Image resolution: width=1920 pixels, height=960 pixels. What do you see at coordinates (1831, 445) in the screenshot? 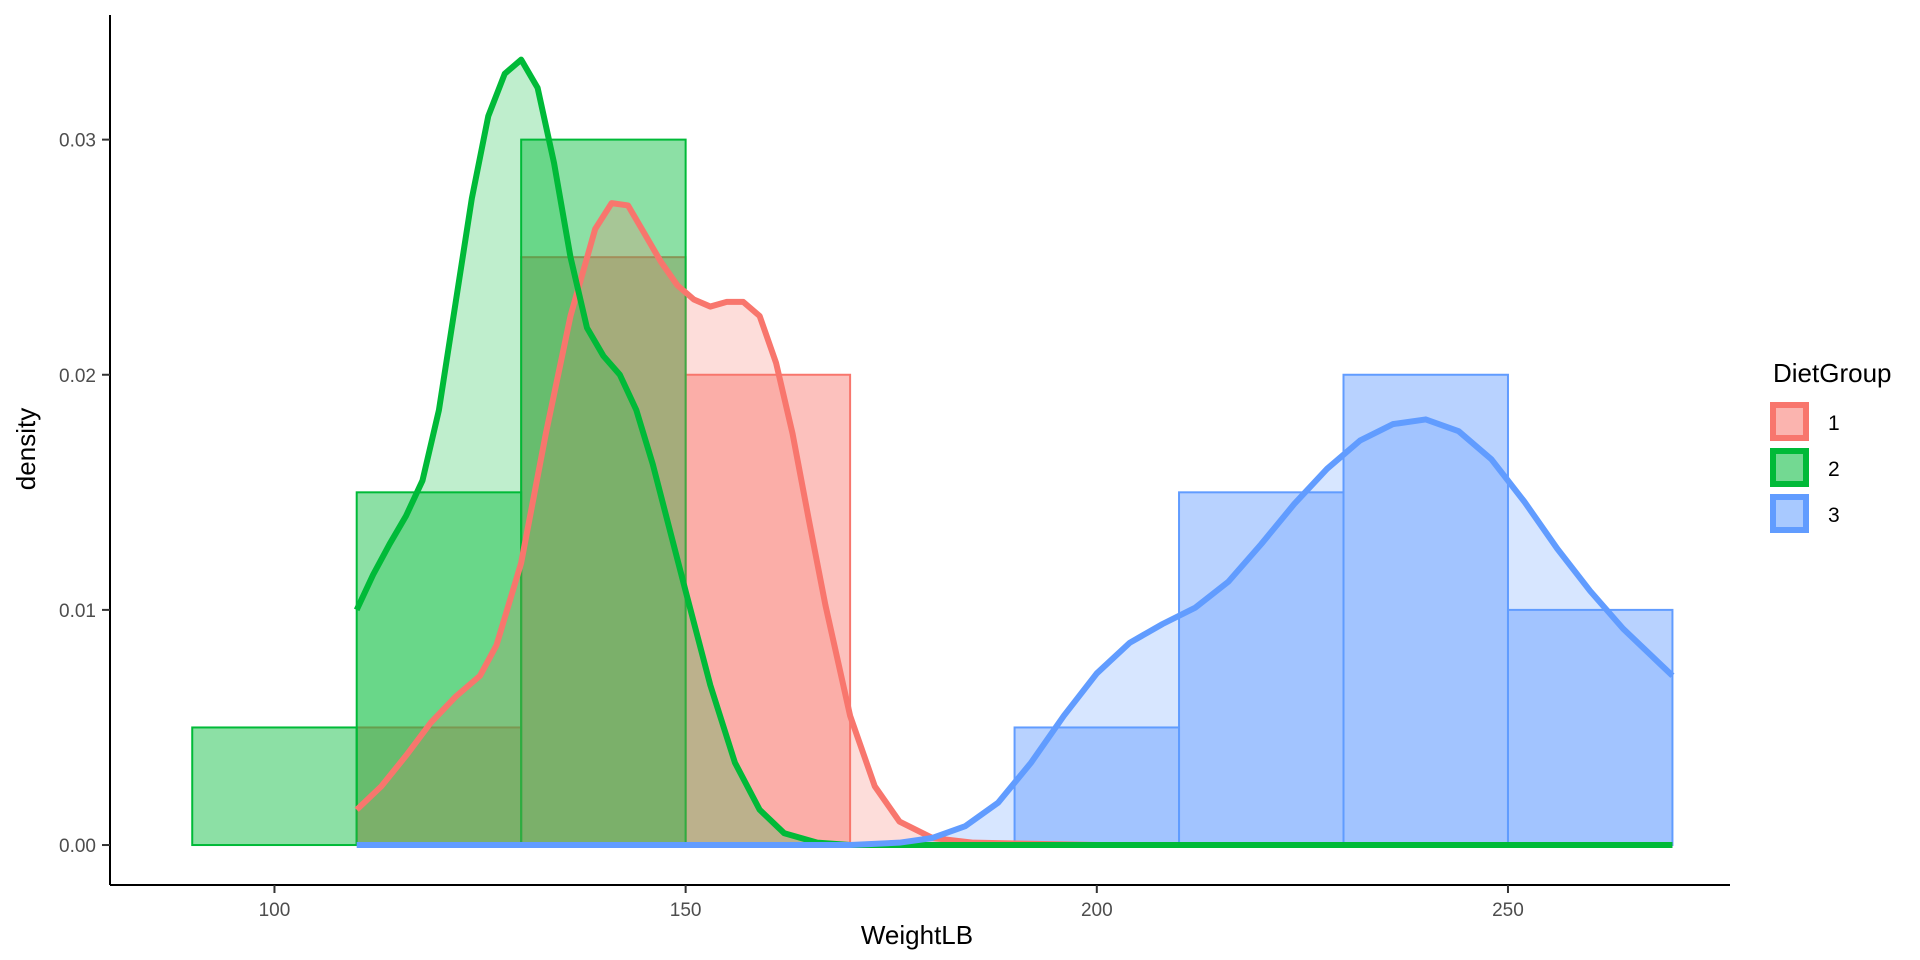
I see `legend: DietGroup 1 2 3` at bounding box center [1831, 445].